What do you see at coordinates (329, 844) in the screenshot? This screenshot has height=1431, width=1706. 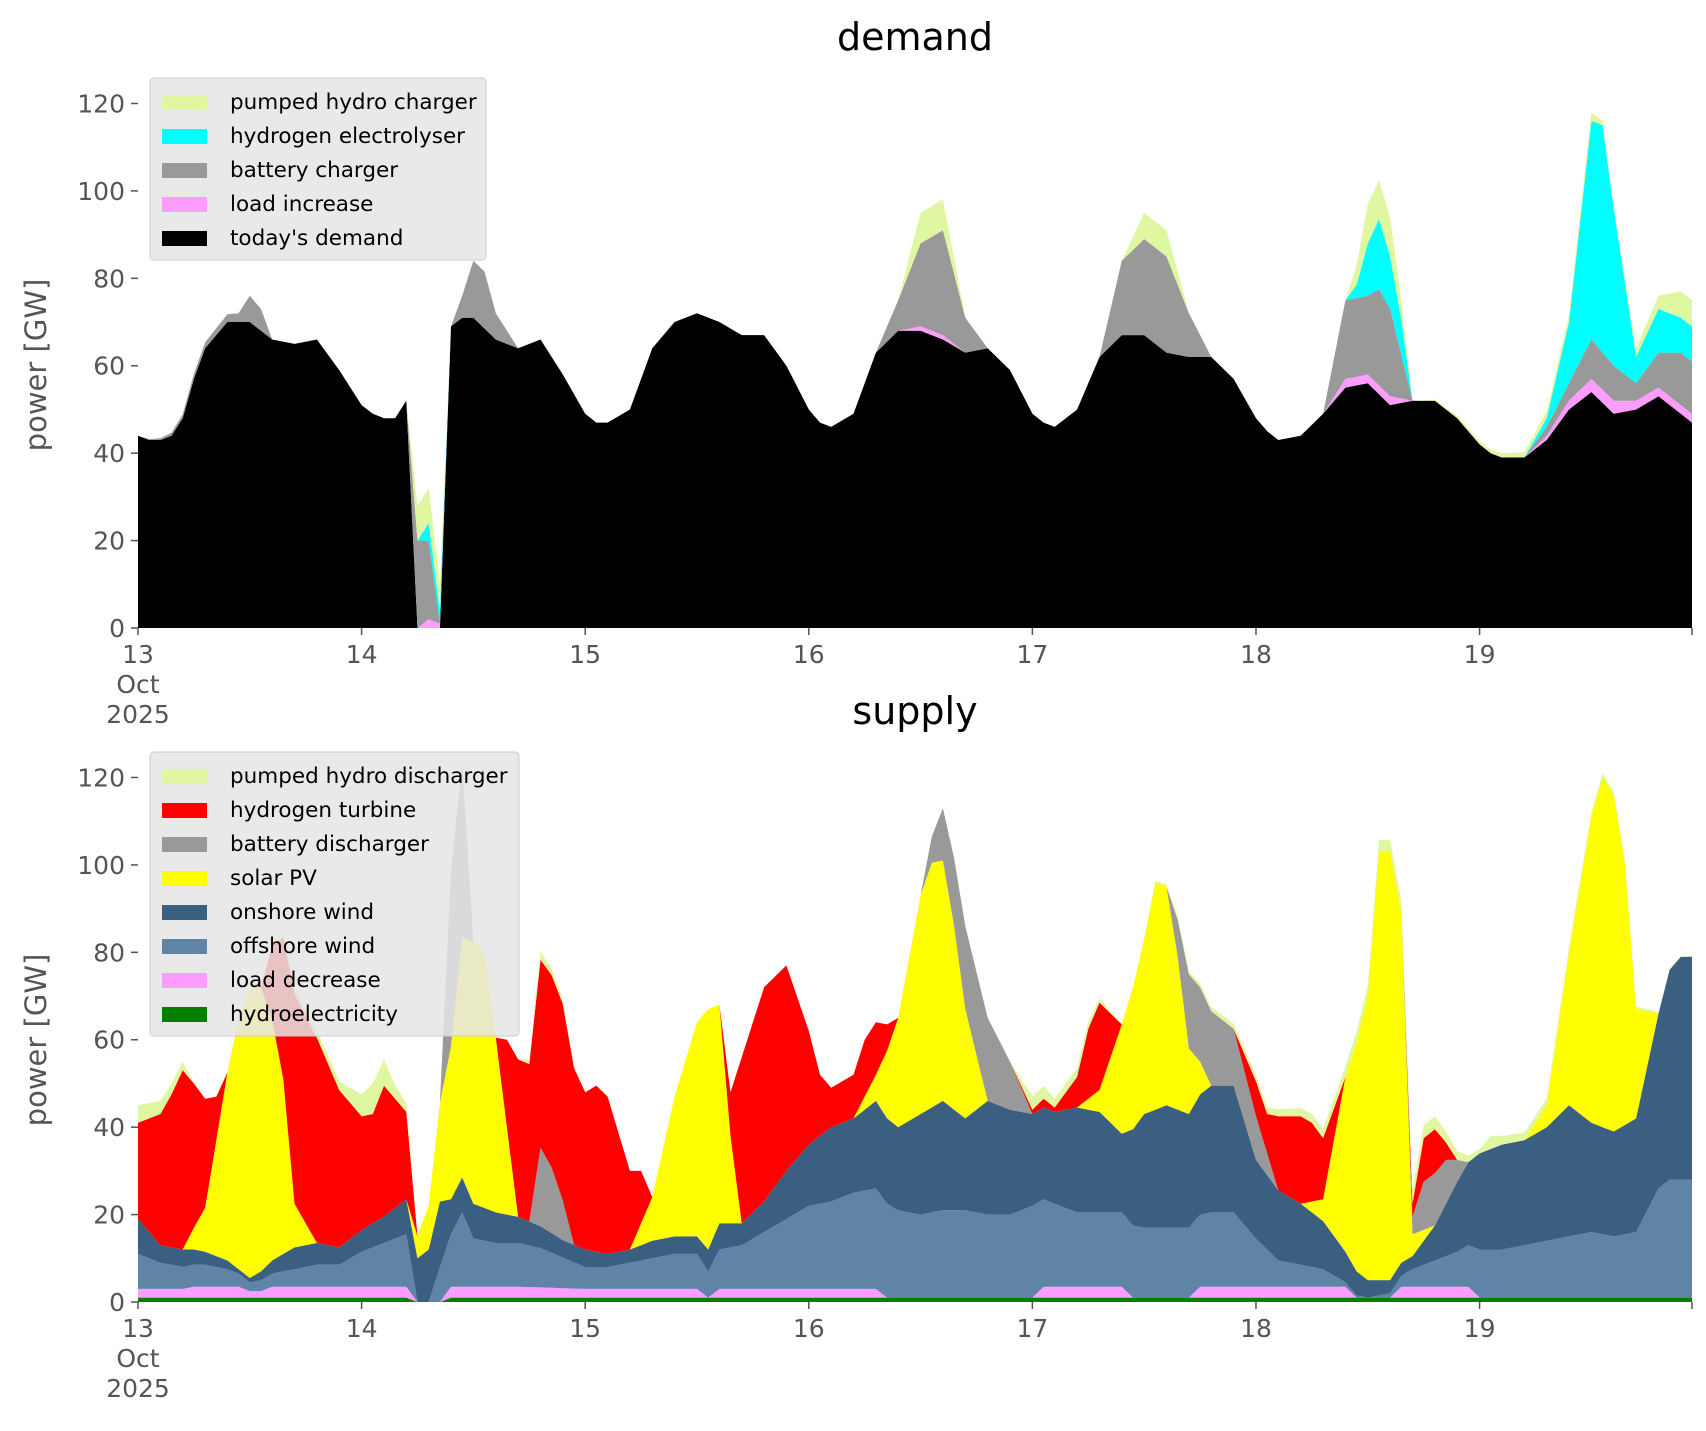 I see `supply-legend-label-battery-discharger: battery discharger` at bounding box center [329, 844].